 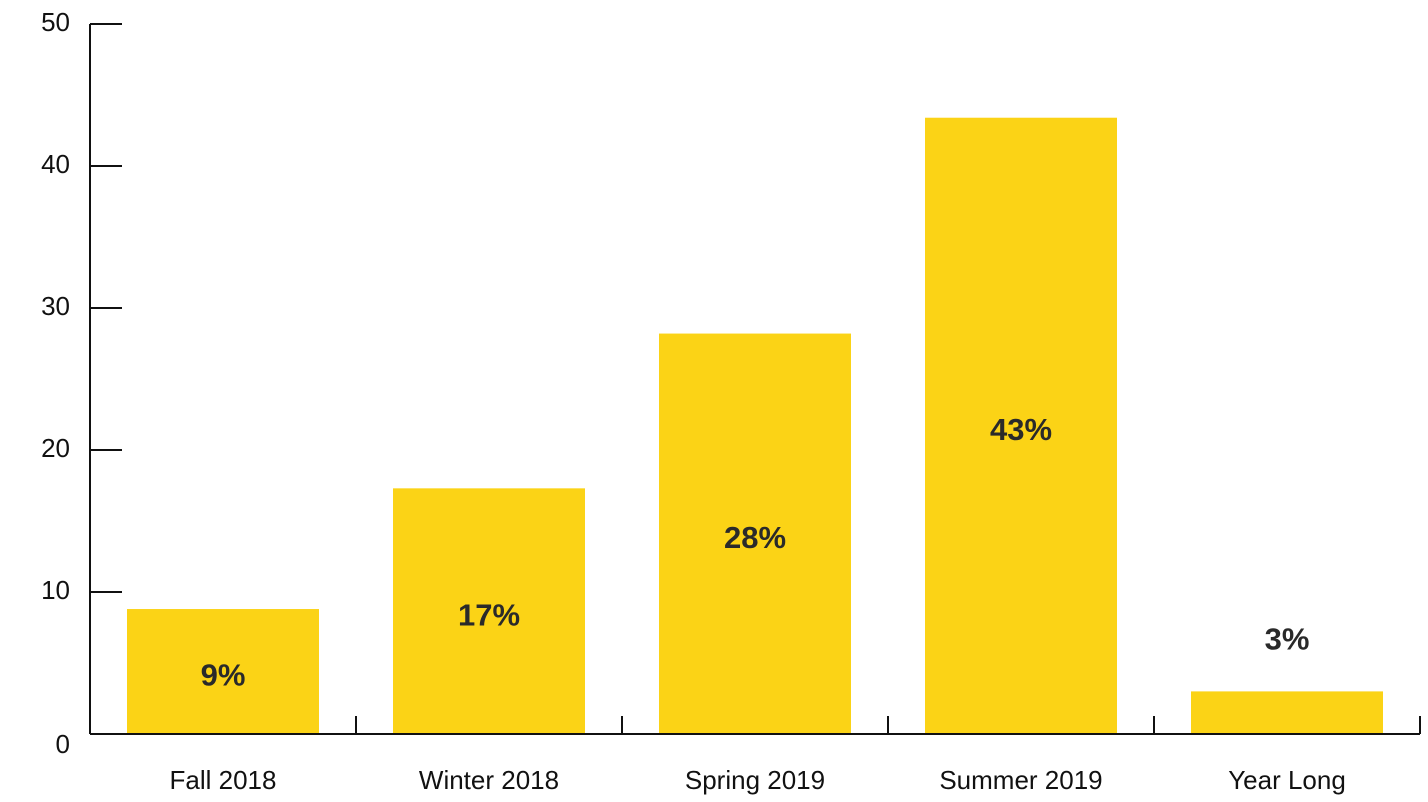 I want to click on y-tick-label: 40, so click(x=55, y=164).